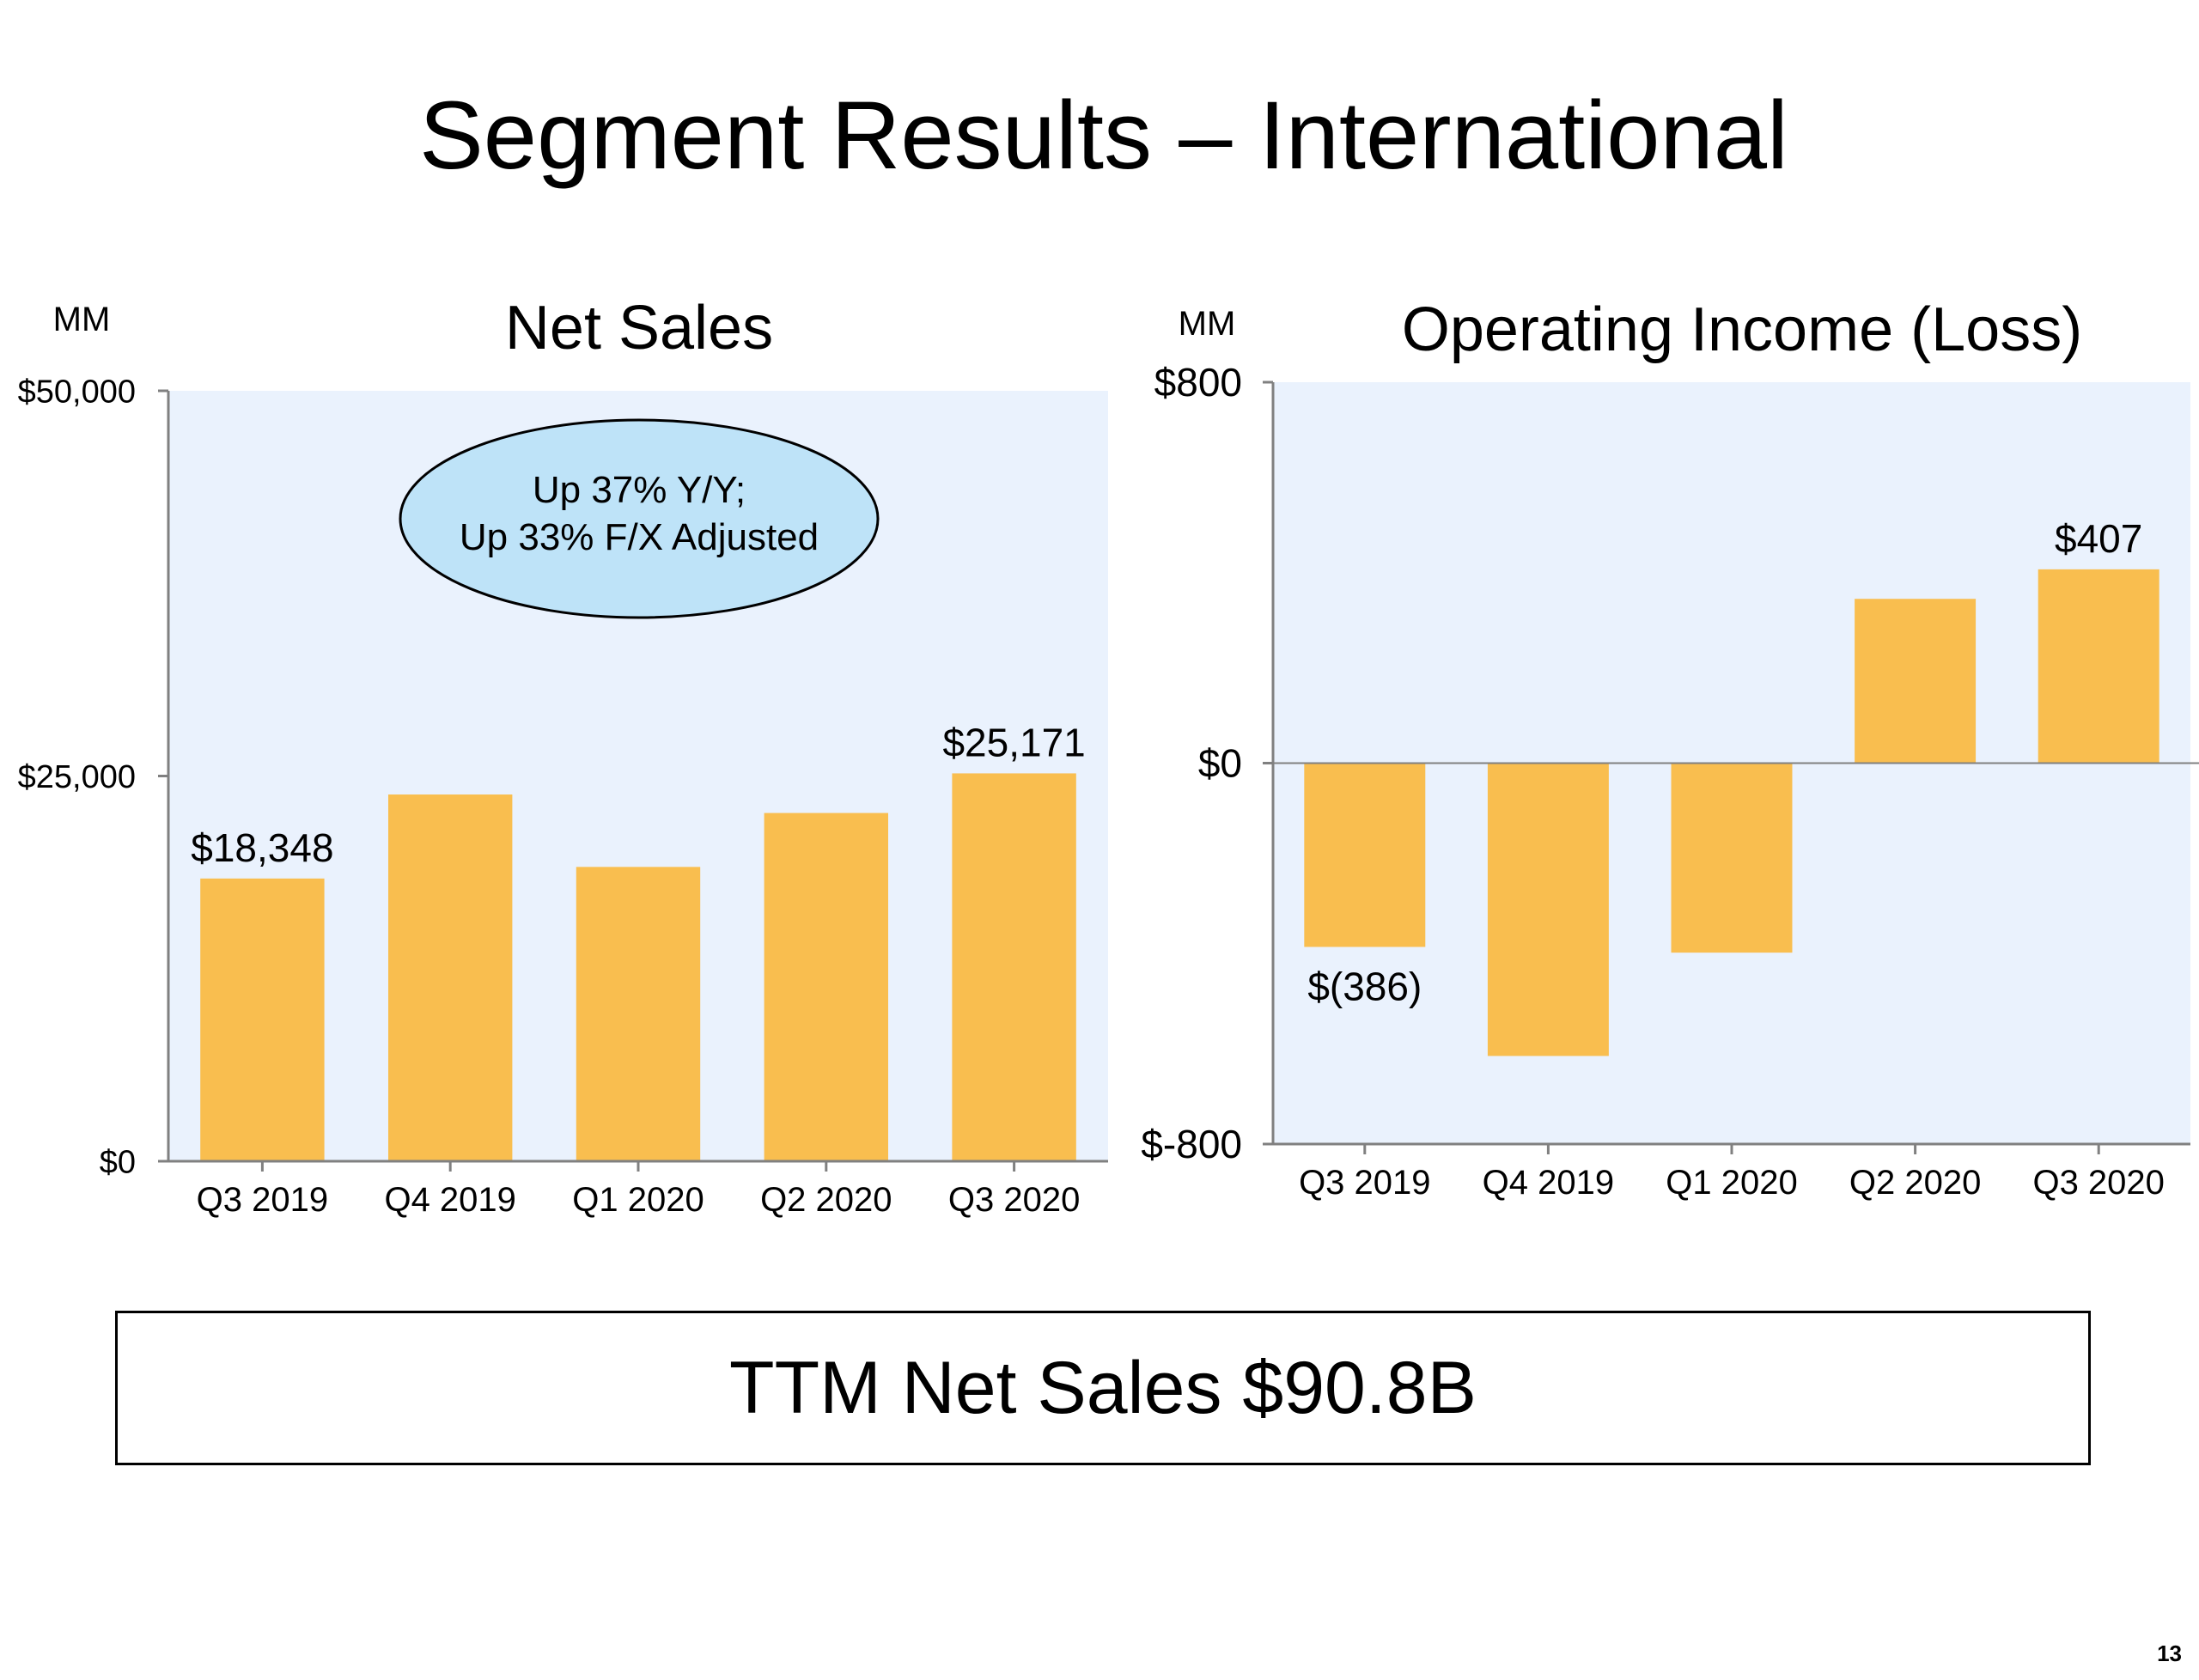 The height and width of the screenshot is (1680, 2199). I want to click on operating-income-y-tick-label: $0, so click(1220, 764).